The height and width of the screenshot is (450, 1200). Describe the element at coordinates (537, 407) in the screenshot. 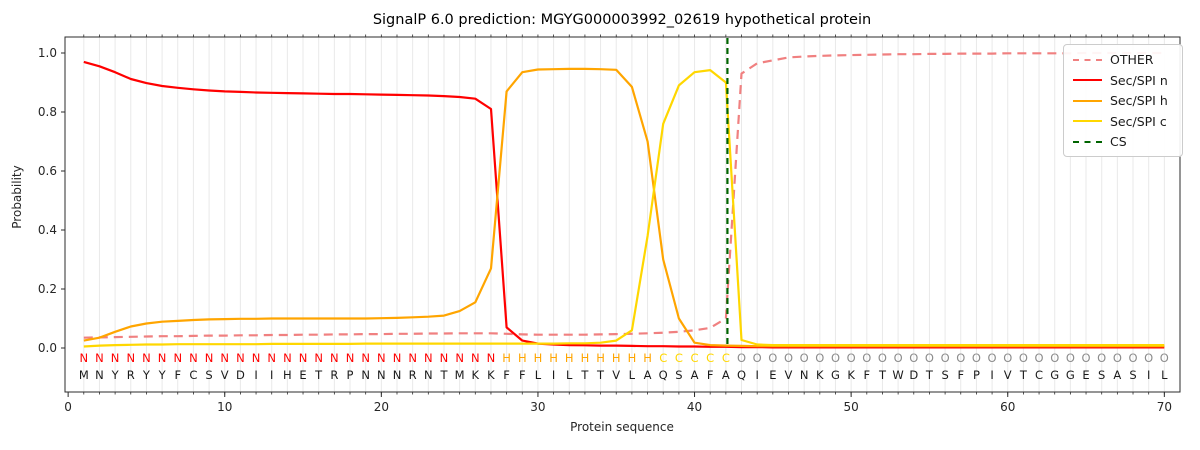

I see `svg-text: 30` at that location.